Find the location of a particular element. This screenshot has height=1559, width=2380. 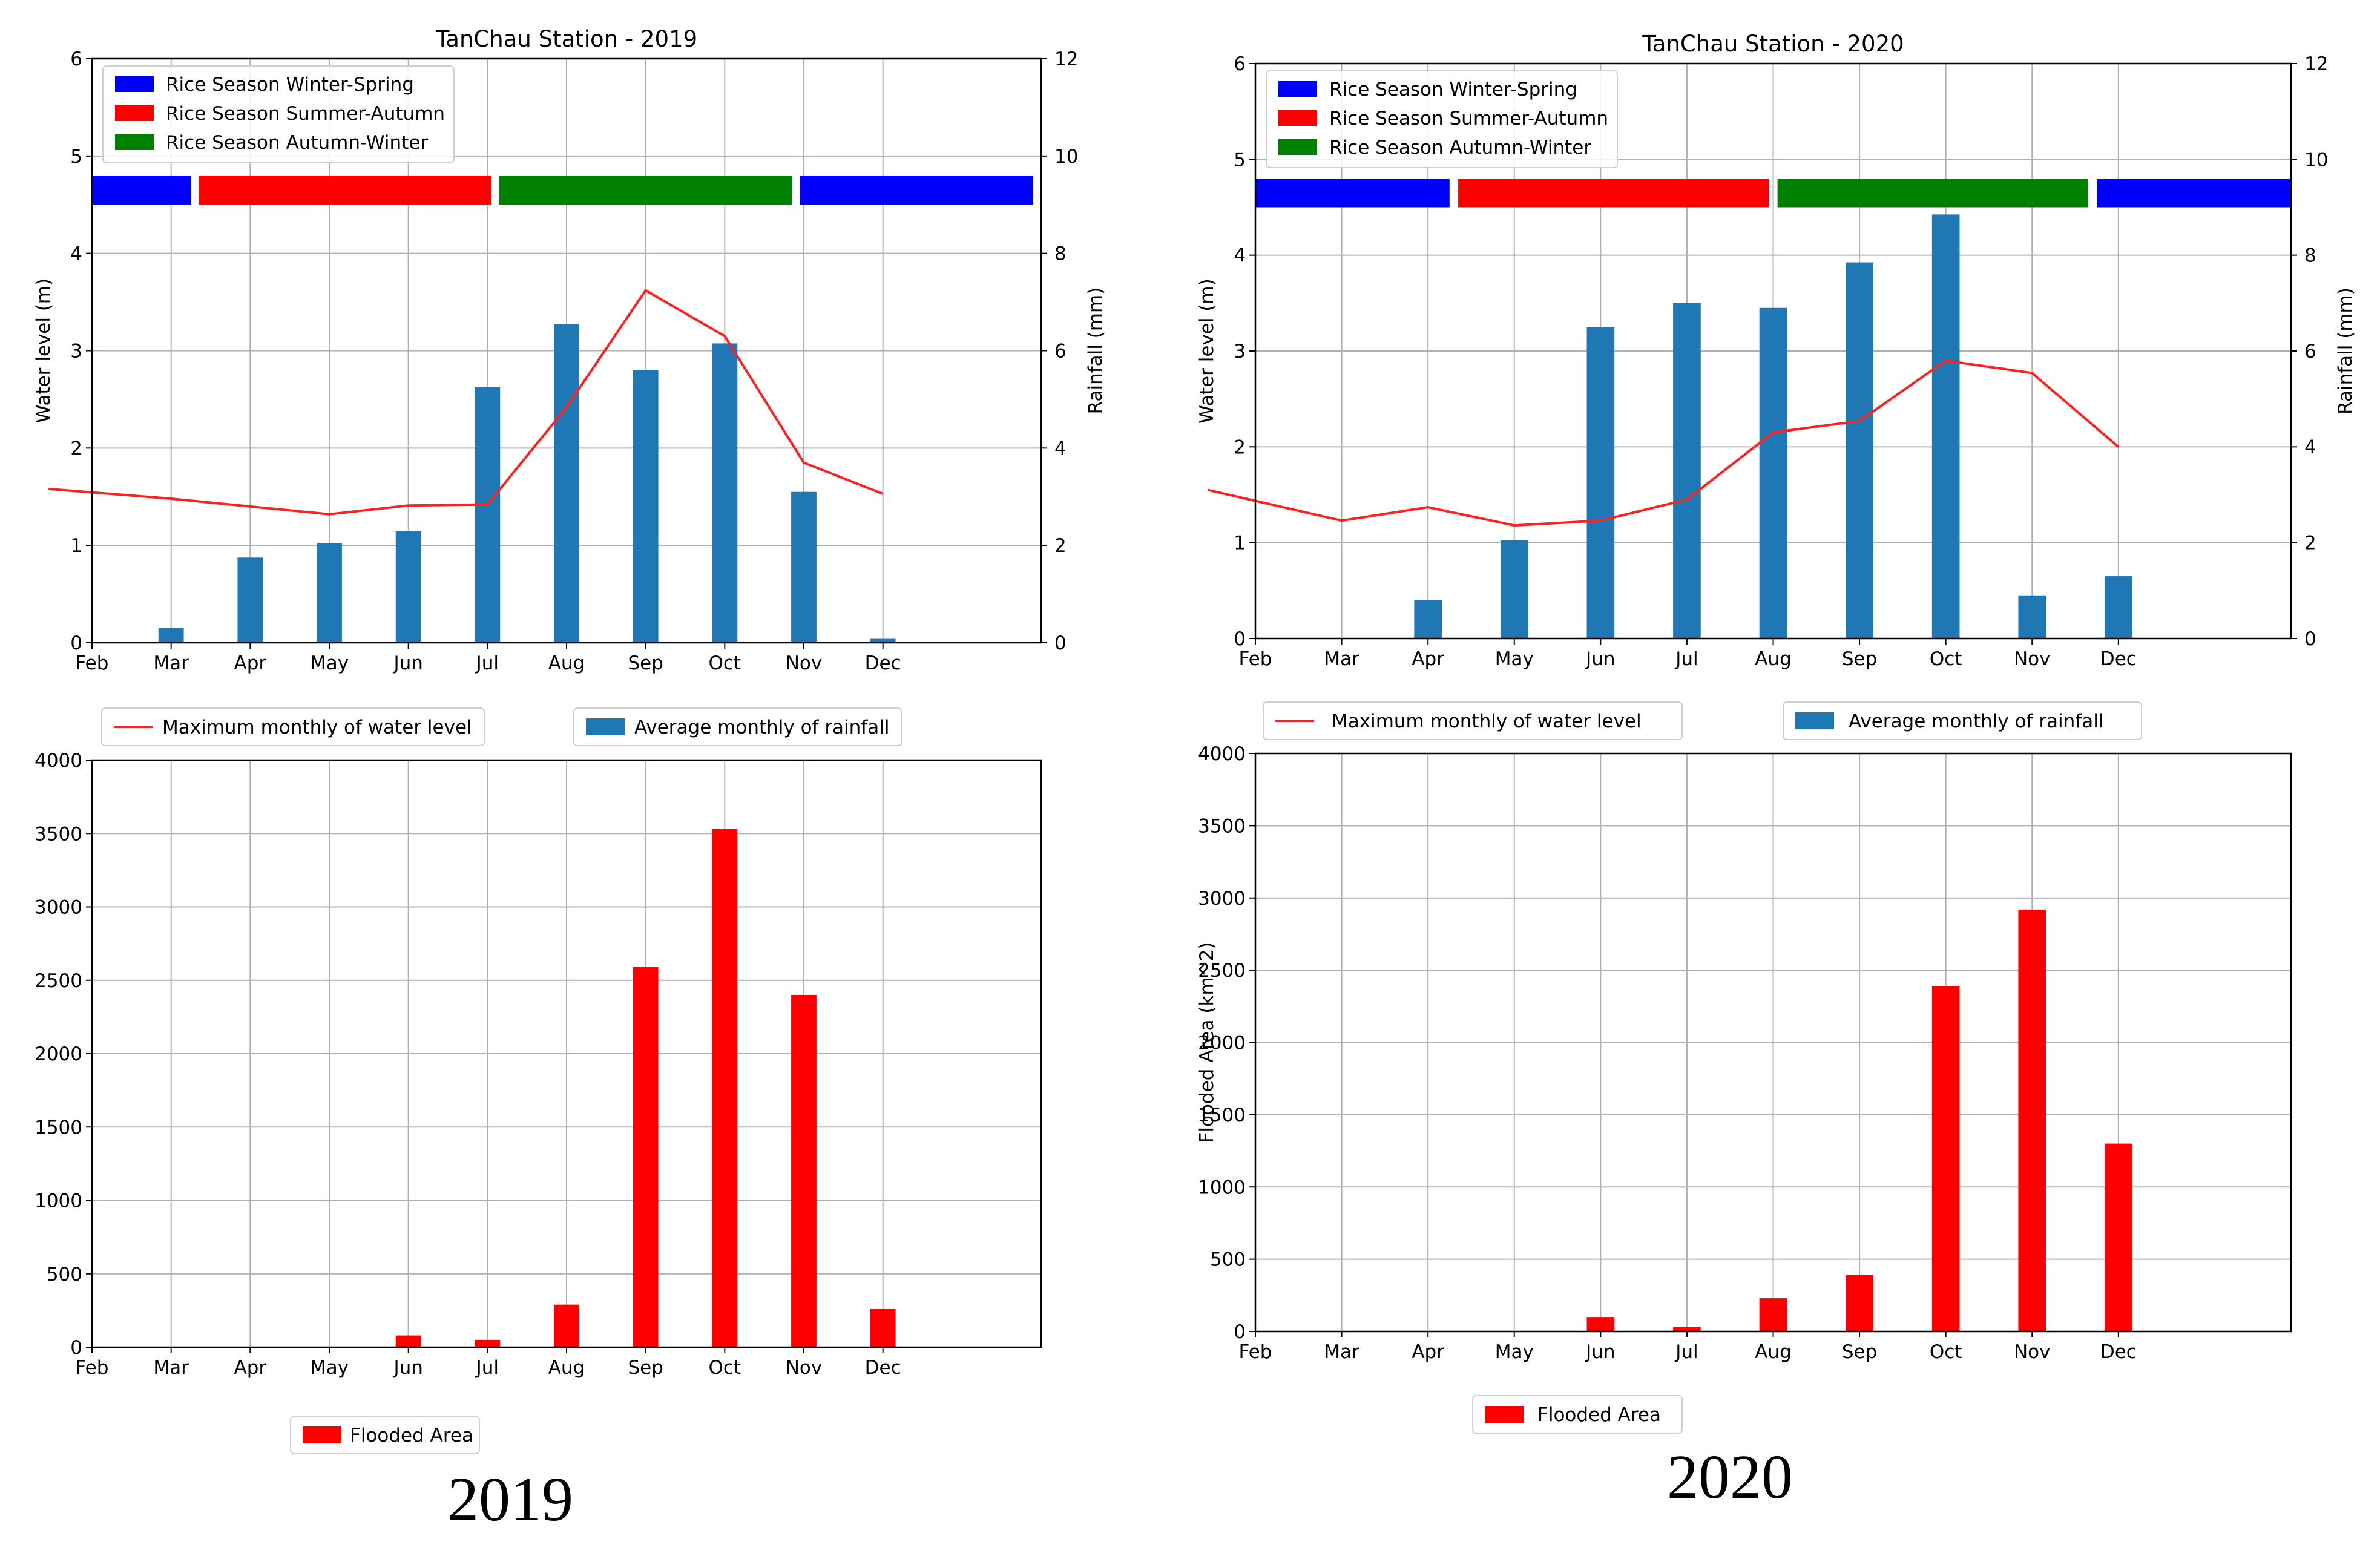

legend-below: Average monthly of rainfall is located at coordinates (1962, 720).